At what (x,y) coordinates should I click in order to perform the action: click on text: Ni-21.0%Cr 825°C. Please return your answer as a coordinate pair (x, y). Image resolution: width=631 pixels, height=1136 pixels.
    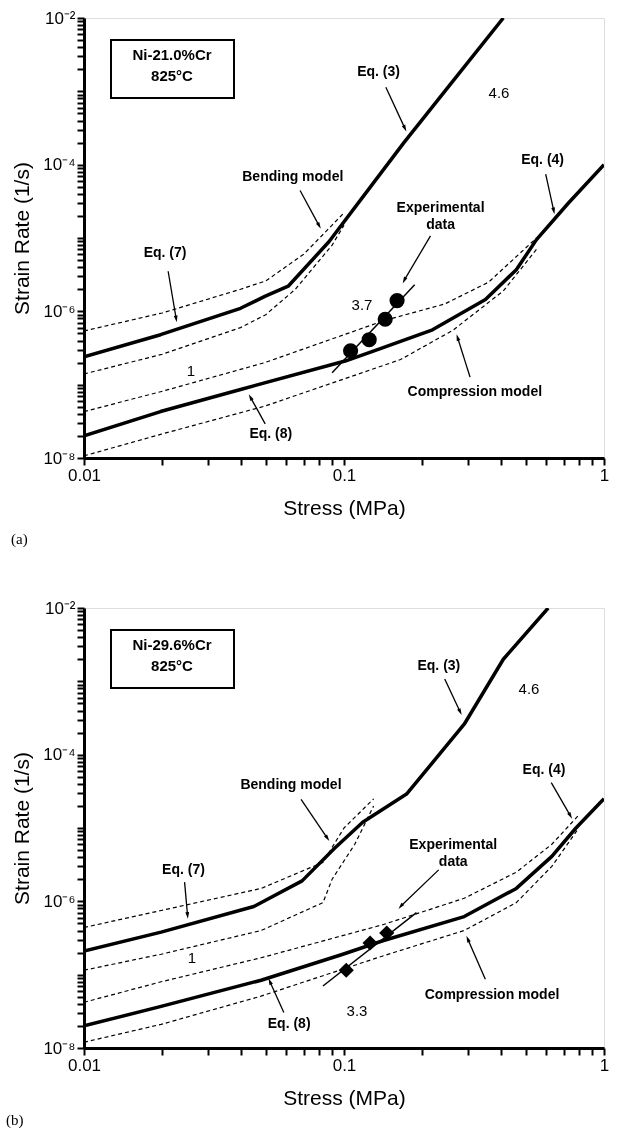
    Looking at the image, I should click on (172, 65).